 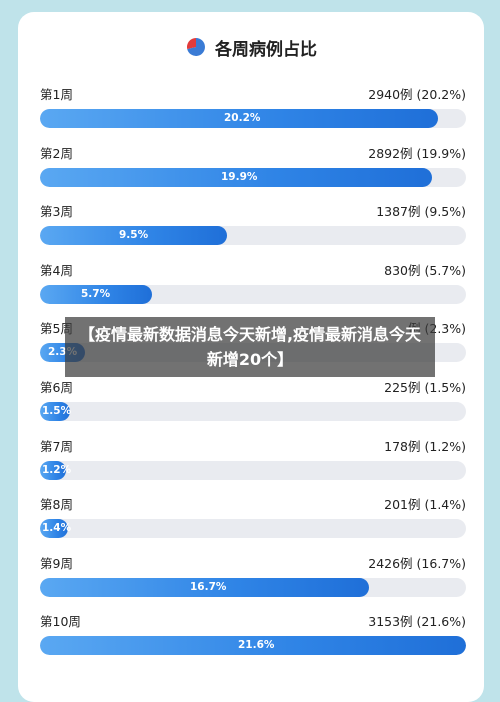 What do you see at coordinates (253, 236) in the screenshot?
I see `bar-track: 9.5%` at bounding box center [253, 236].